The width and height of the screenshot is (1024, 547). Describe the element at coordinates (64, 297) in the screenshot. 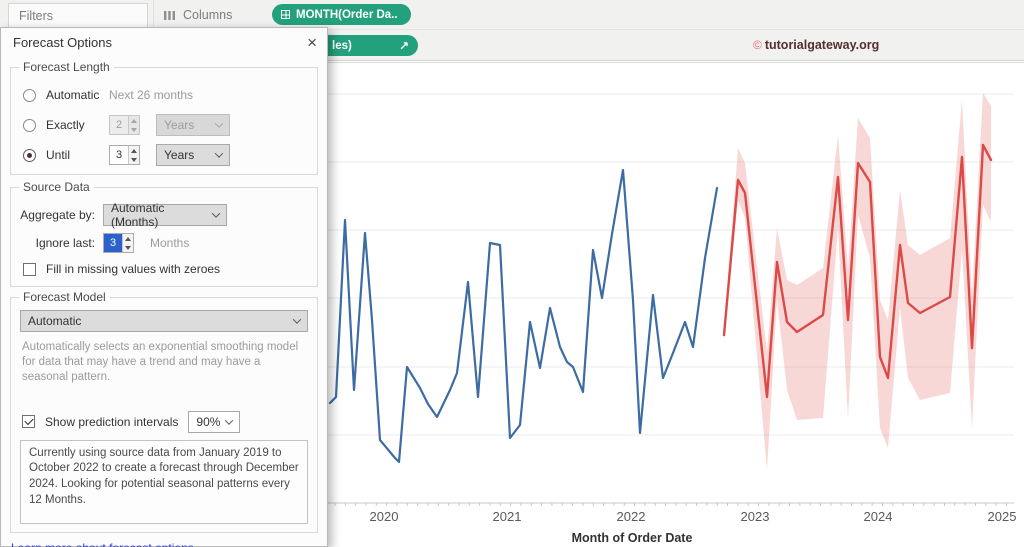

I see `forecast-model-legend: Forecast Model` at that location.